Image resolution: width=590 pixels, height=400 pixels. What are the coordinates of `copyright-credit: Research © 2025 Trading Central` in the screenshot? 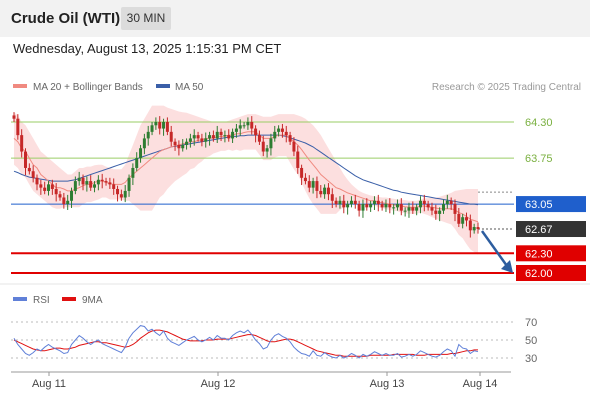 It's located at (506, 87).